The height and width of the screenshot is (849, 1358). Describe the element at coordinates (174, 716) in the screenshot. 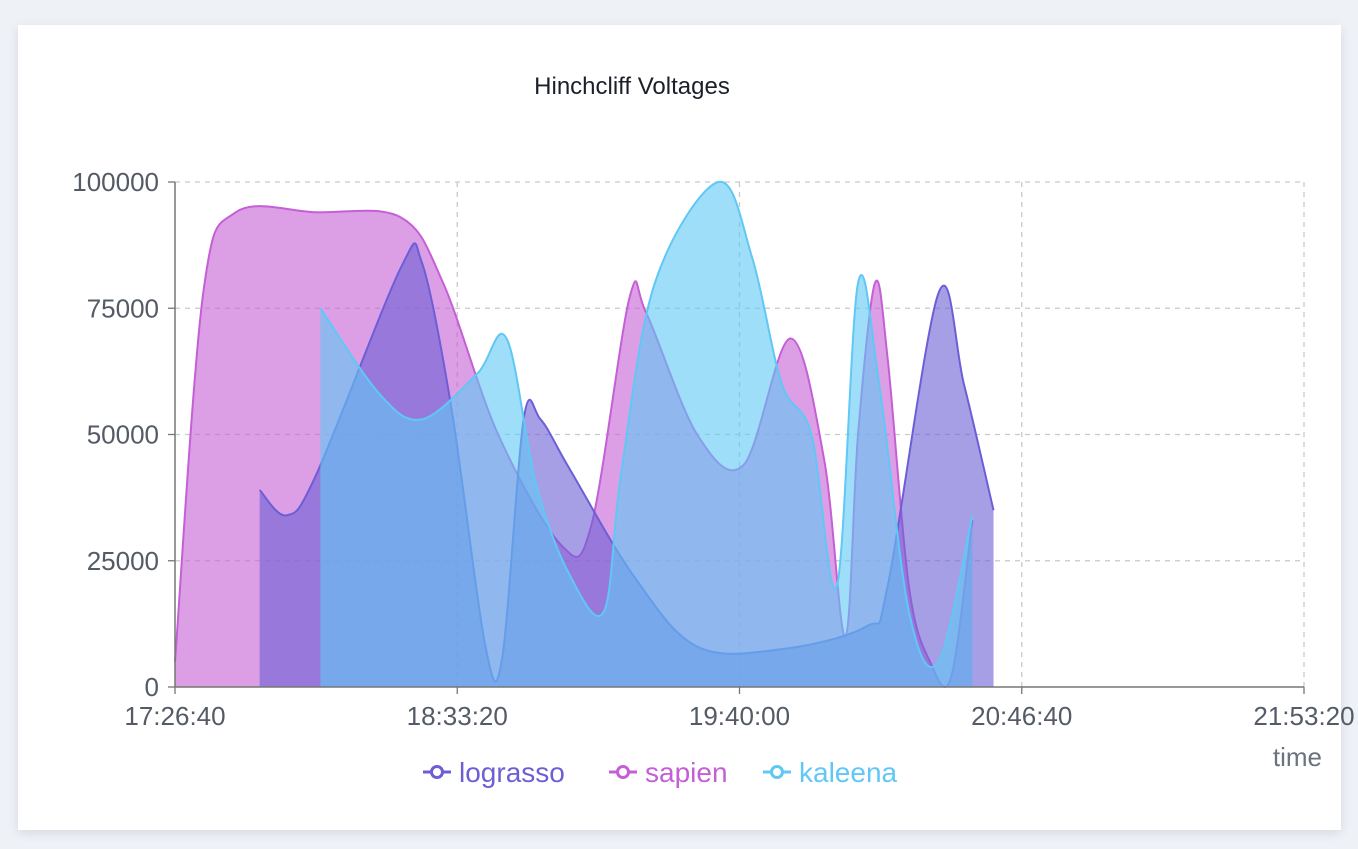

I see `x-tick-label: 17:26:40` at that location.